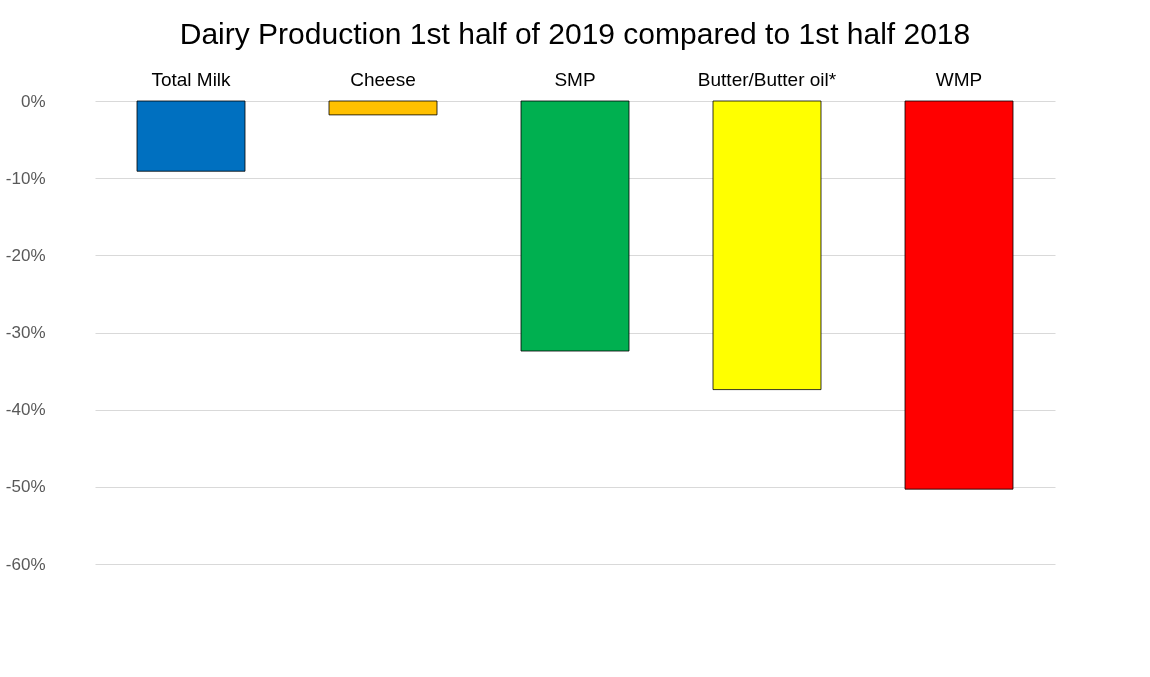  Describe the element at coordinates (25, 564) in the screenshot. I see `y-tick-label: -60%` at that location.